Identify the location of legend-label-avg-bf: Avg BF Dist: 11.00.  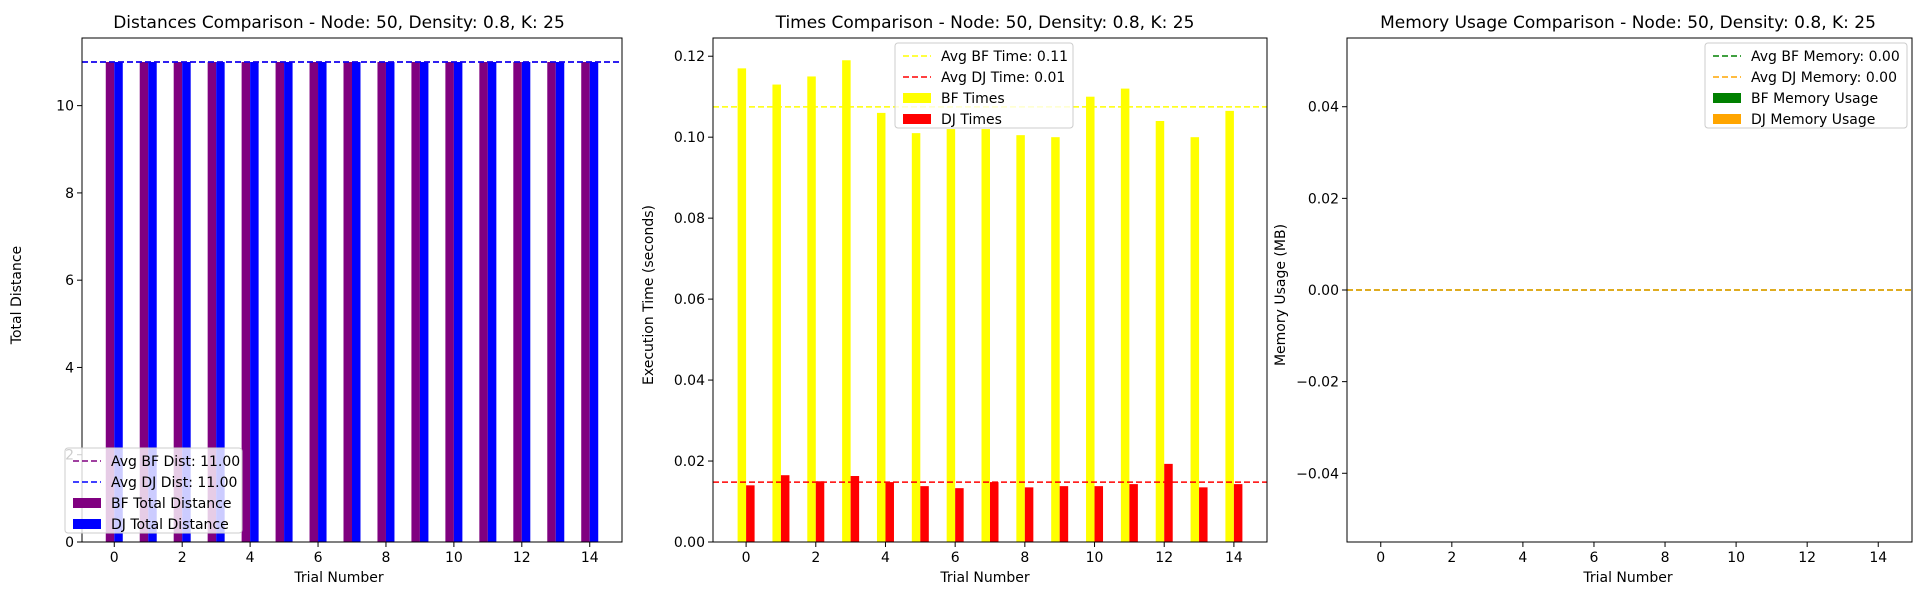
(175, 462).